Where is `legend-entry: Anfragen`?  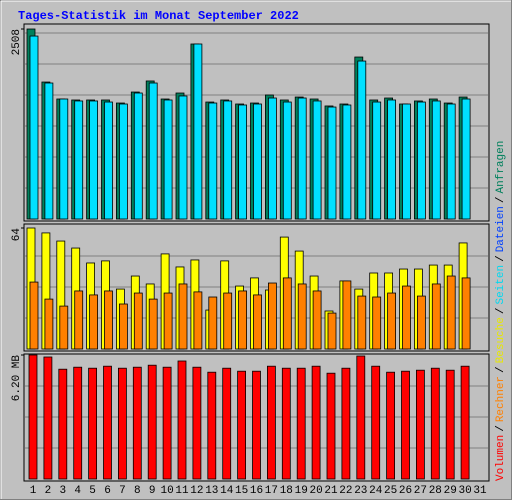
legend-entry: Anfragen is located at coordinates (501, 167).